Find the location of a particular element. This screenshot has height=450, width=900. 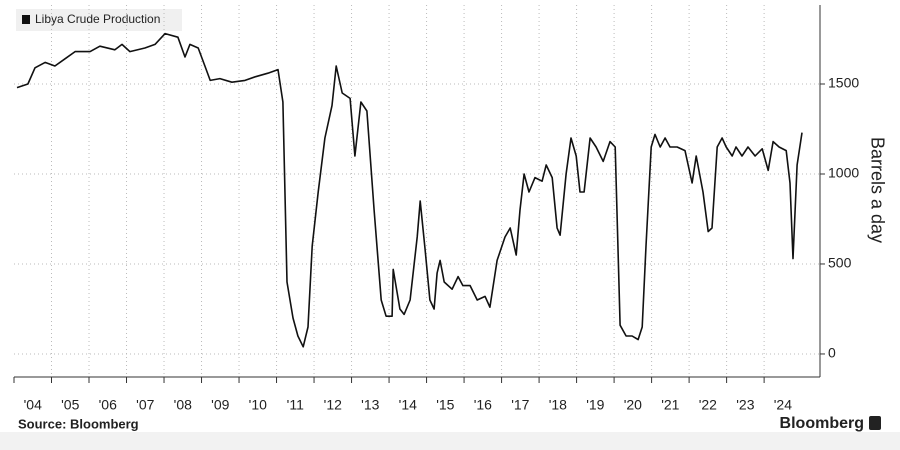

x-tick-label: '10 is located at coordinates (258, 405).